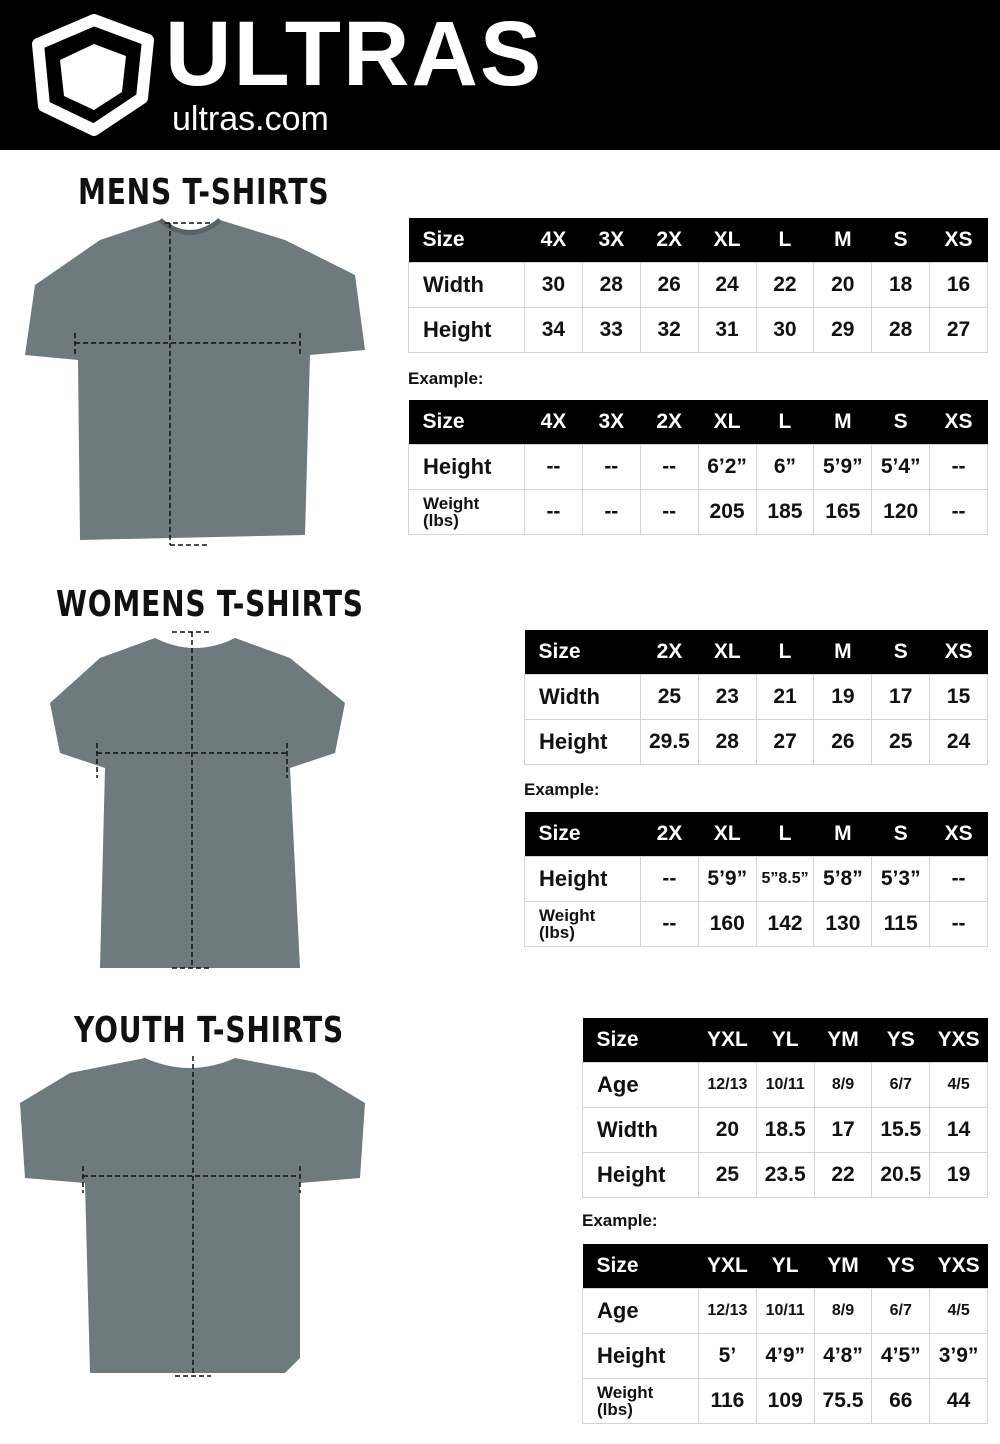  I want to click on table-cell: 33, so click(611, 330).